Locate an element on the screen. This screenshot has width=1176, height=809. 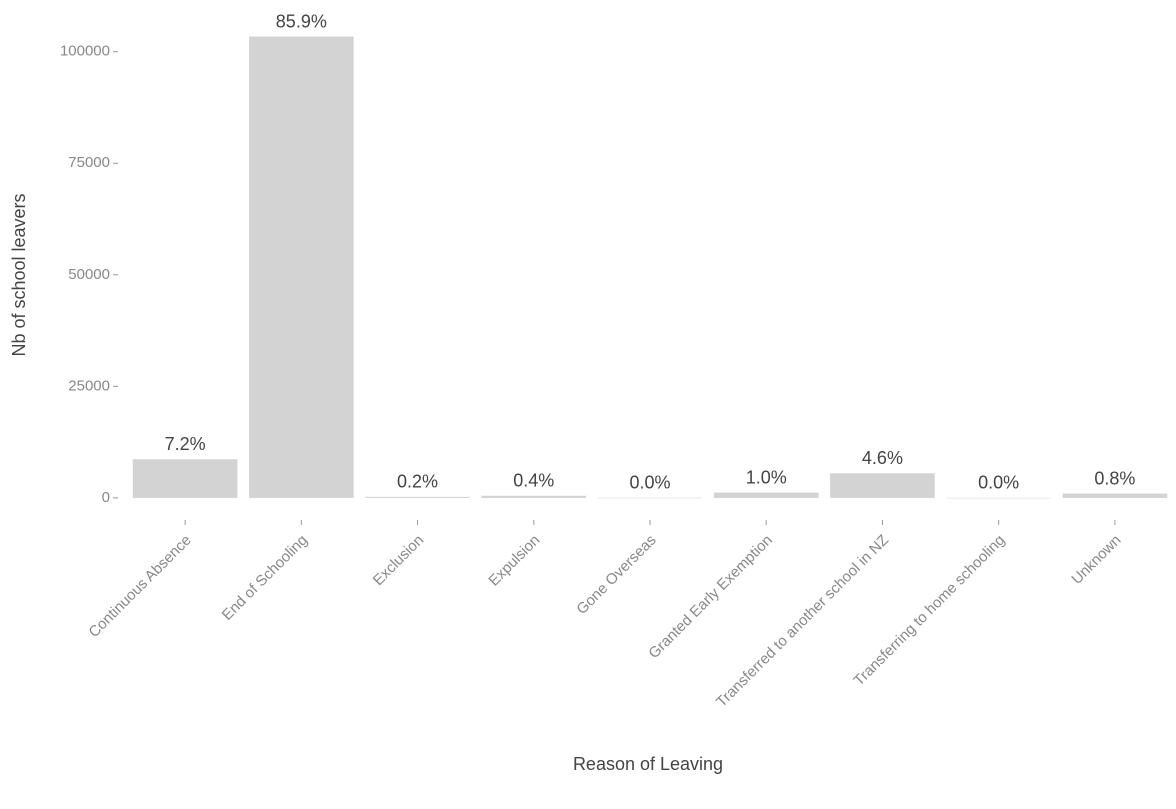
x-tick-label: End of Schooling is located at coordinates (265, 578).